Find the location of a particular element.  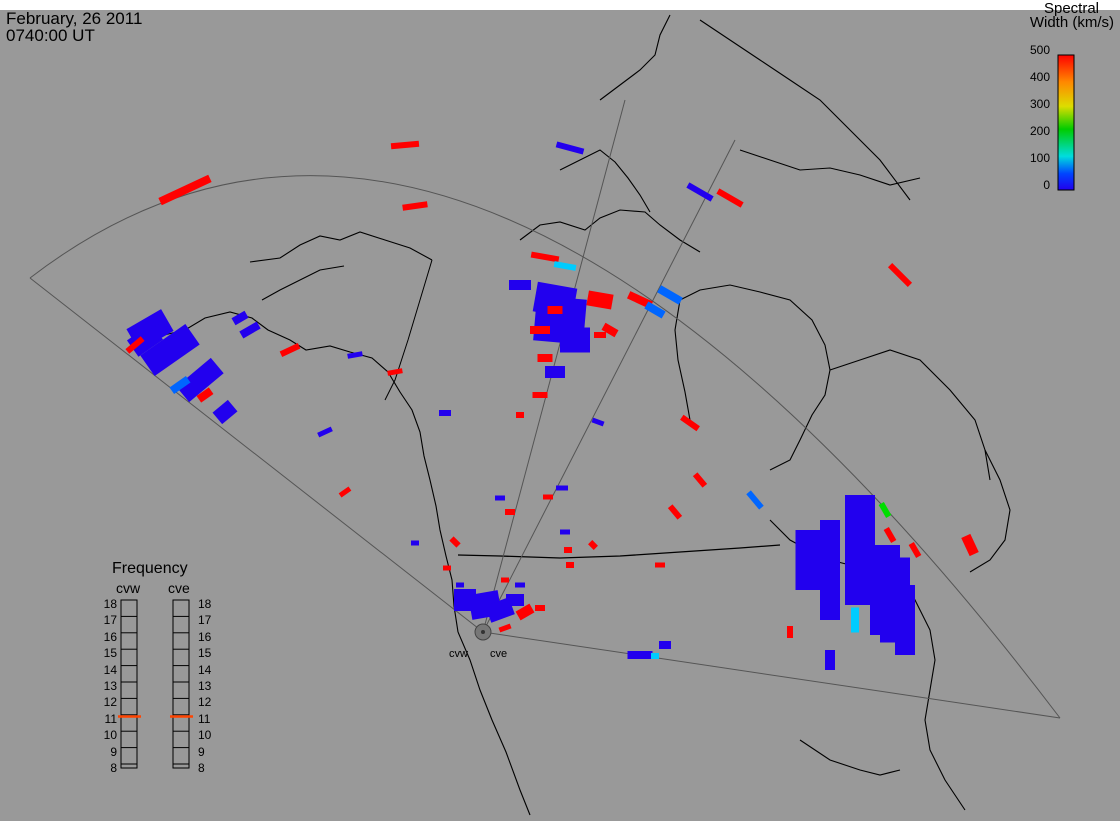

time-label: 0740:00 UT is located at coordinates (50, 35).